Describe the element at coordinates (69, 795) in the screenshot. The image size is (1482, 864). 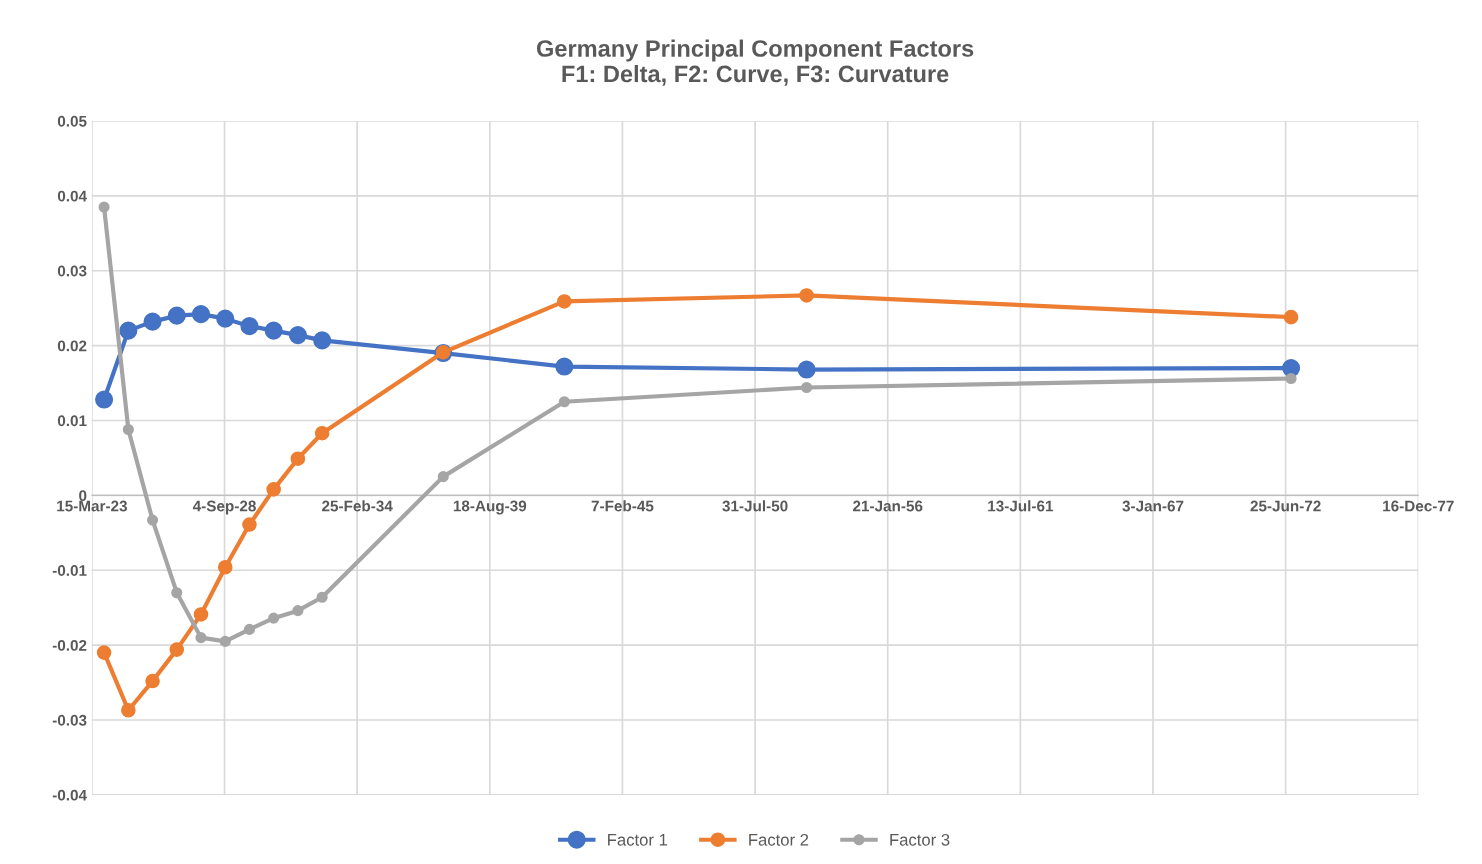
I see `y-tick-label: -0.04` at that location.